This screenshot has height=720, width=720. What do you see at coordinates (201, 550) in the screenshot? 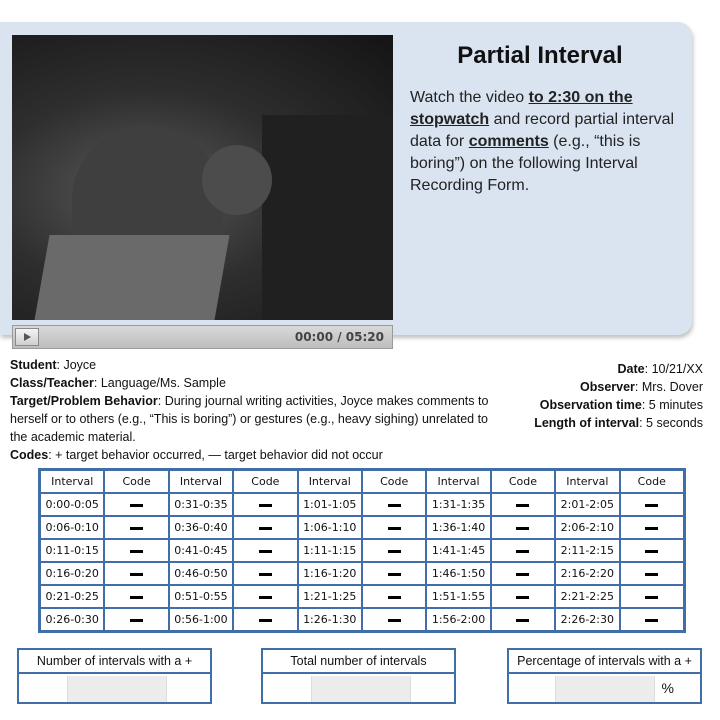
I see `interval-cell: 0:41-0:45` at bounding box center [201, 550].